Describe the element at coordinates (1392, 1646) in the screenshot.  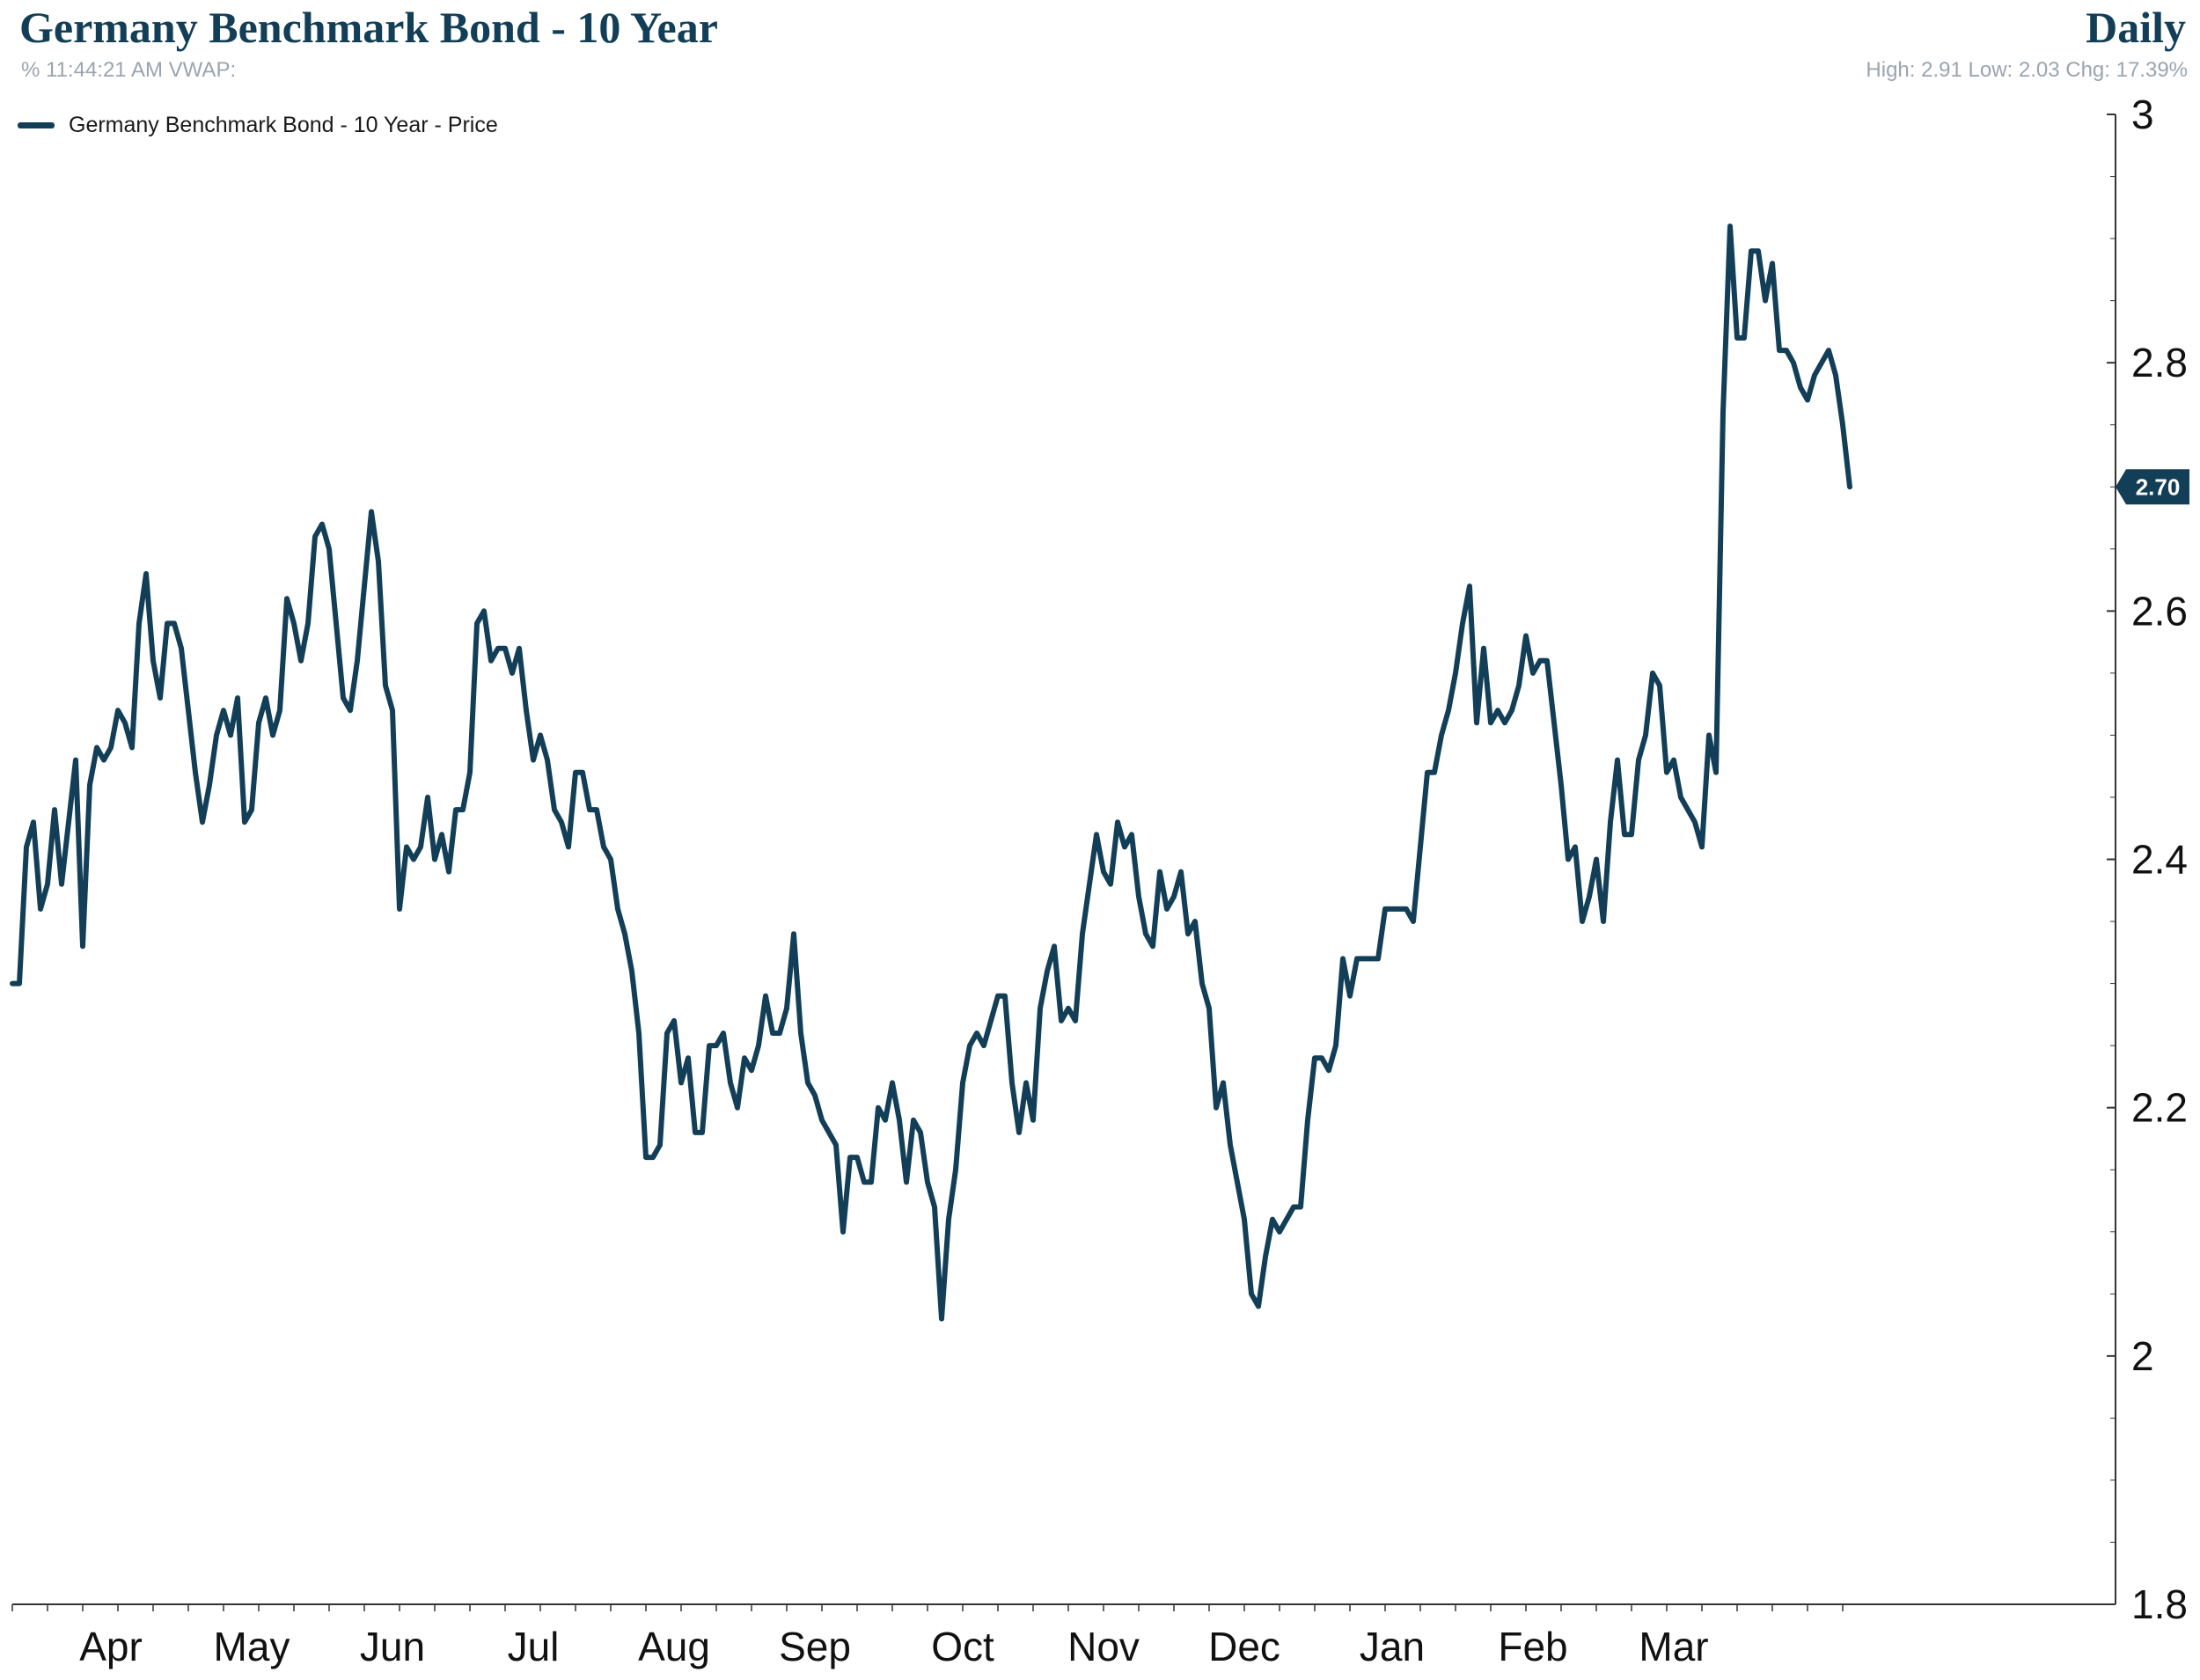
I see `x-tick-label: Jan` at that location.